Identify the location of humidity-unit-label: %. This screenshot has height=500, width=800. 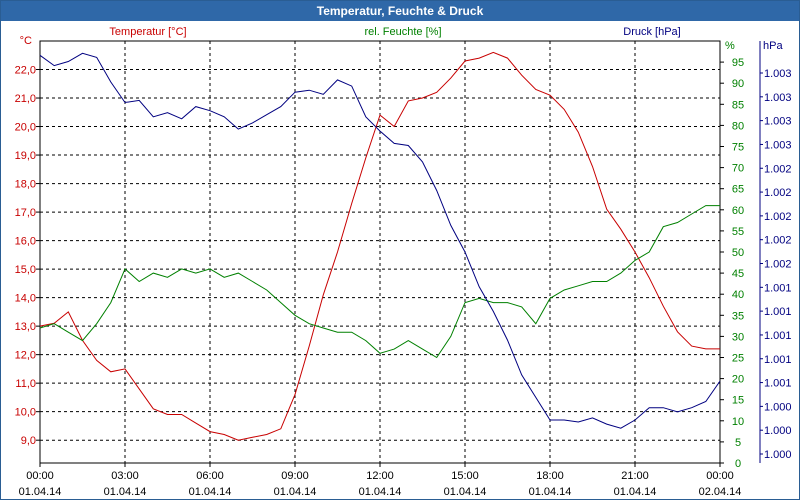
(730, 46).